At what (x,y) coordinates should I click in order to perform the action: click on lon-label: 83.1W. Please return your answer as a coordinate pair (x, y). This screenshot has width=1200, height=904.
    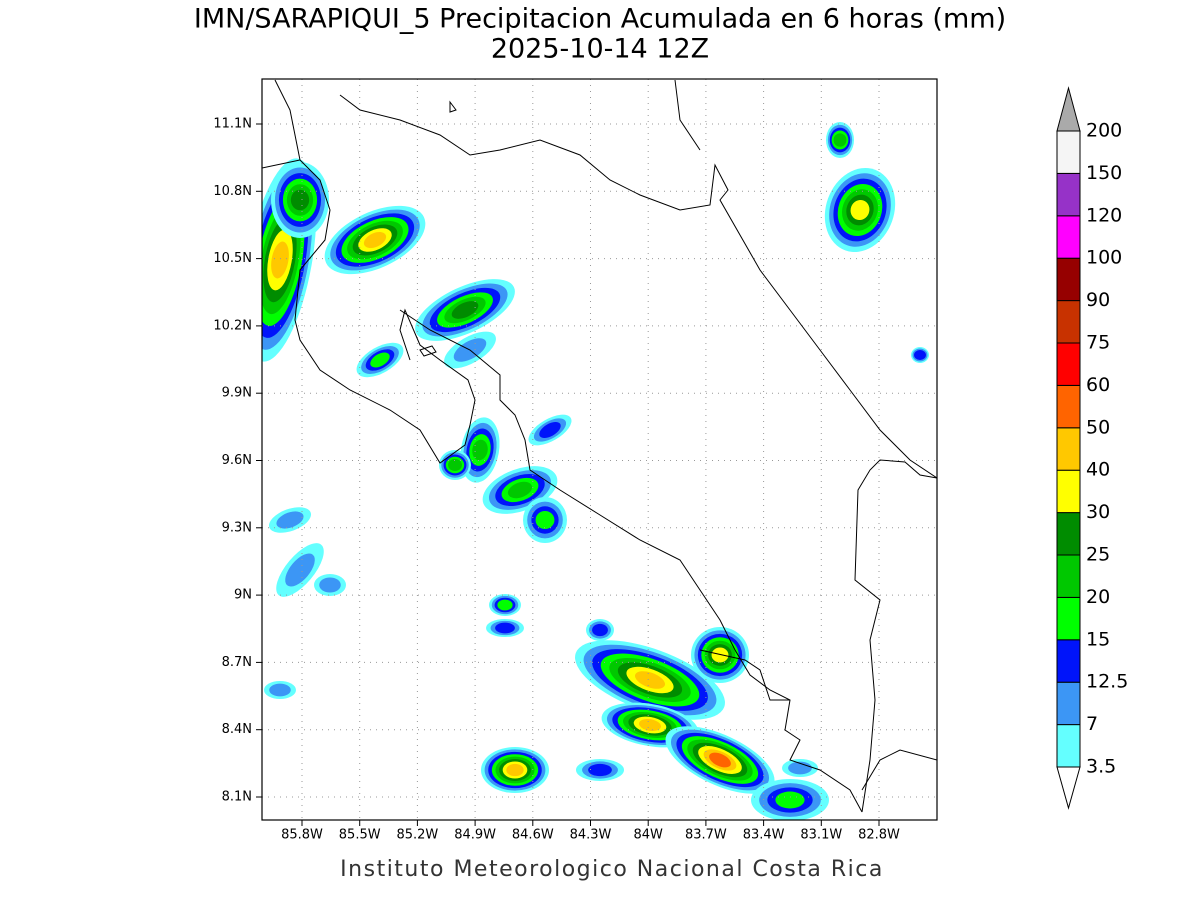
    Looking at the image, I should click on (821, 835).